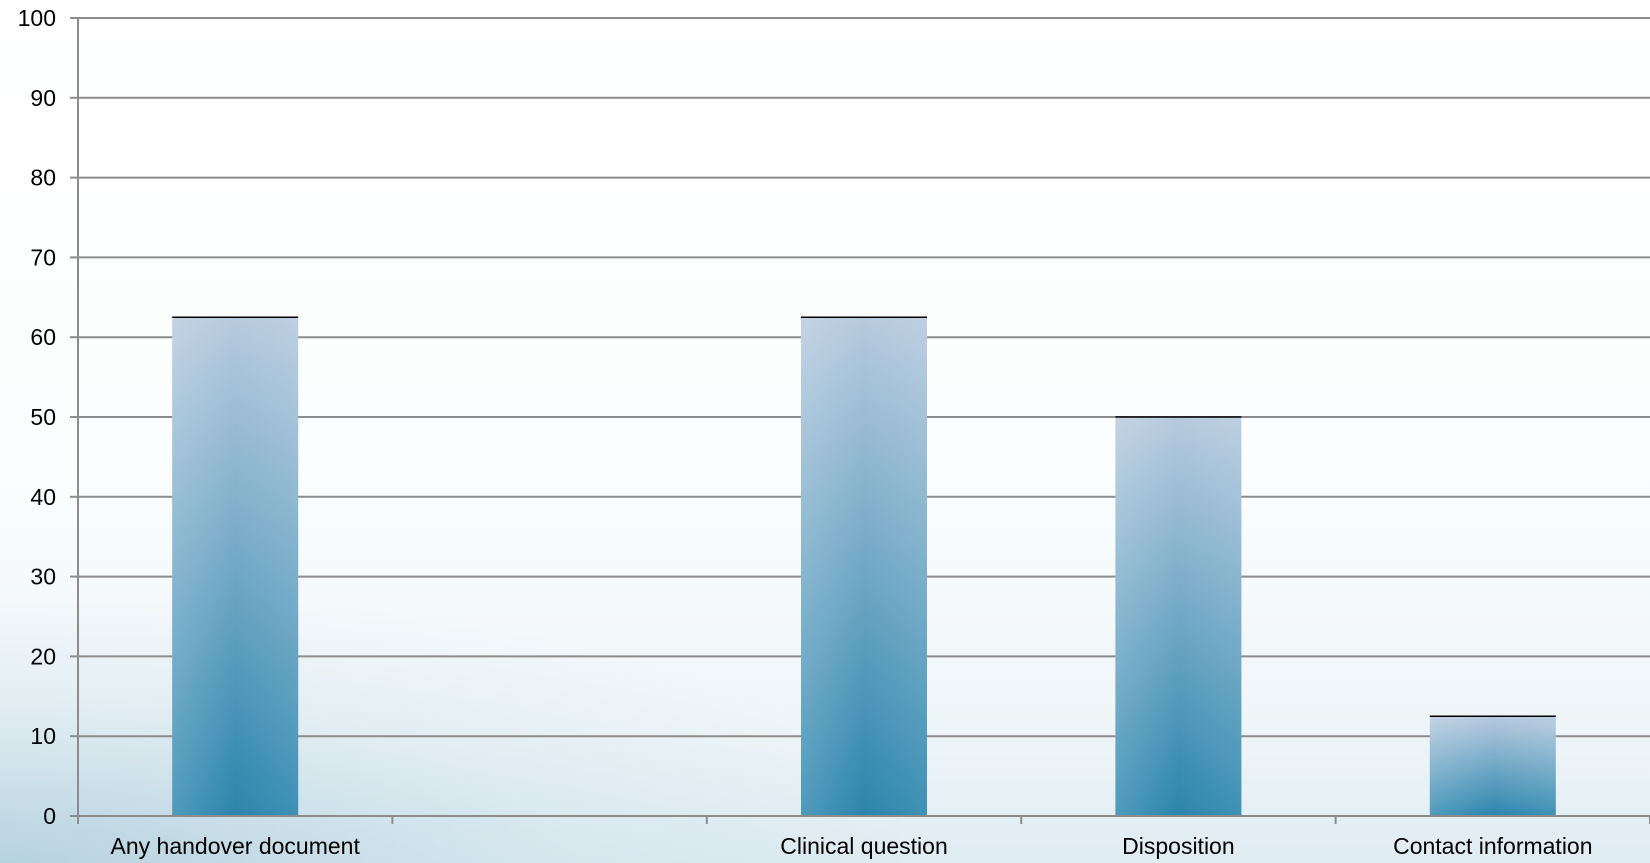 The height and width of the screenshot is (863, 1650). I want to click on x-axis-category-label: Contact information, so click(1492, 846).